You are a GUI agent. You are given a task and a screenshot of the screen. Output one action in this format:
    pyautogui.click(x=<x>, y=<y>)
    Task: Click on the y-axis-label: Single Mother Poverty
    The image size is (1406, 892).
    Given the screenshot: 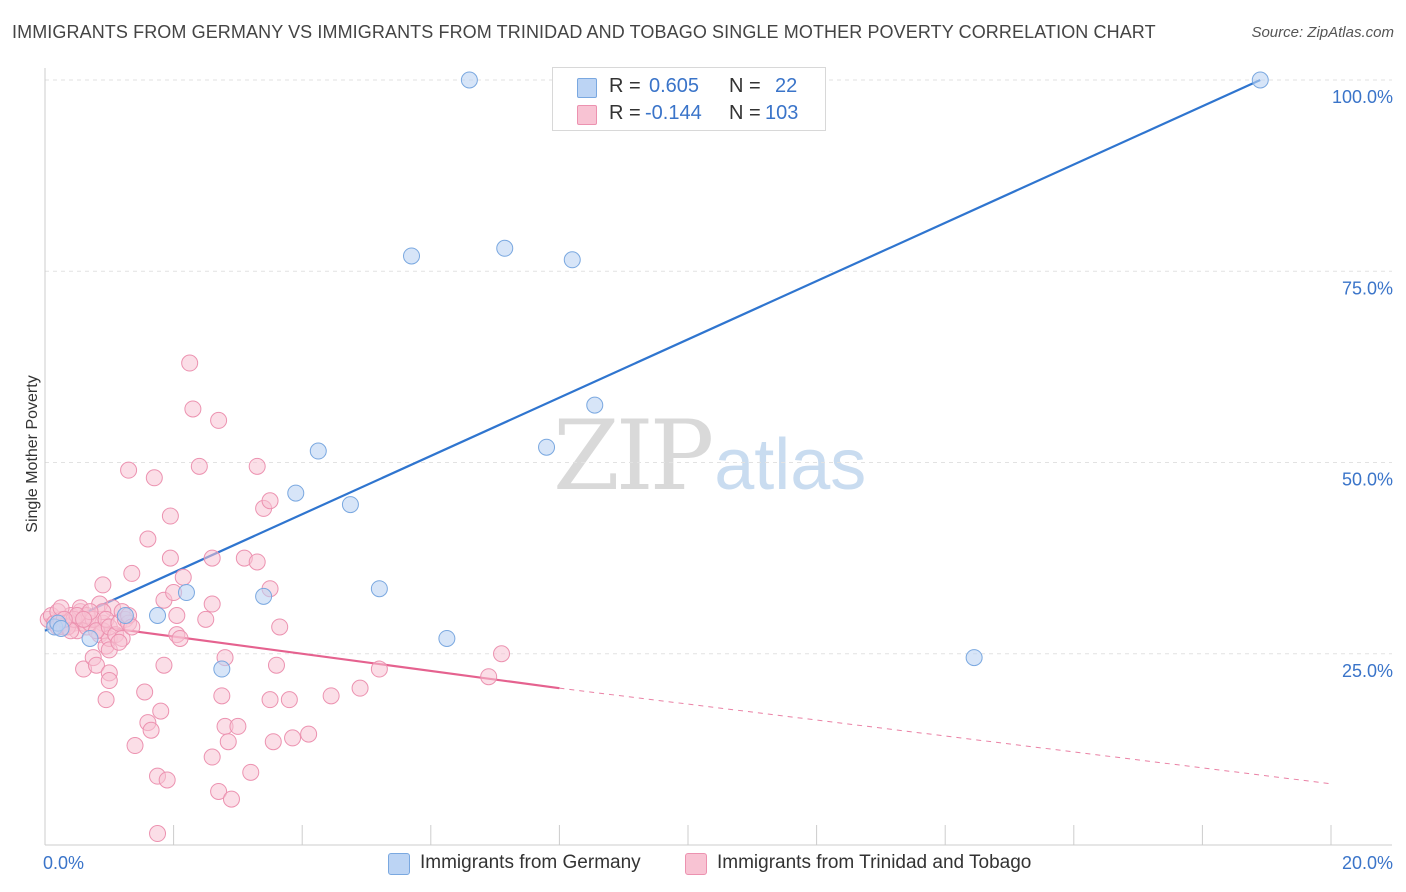 What is the action you would take?
    pyautogui.click(x=32, y=454)
    